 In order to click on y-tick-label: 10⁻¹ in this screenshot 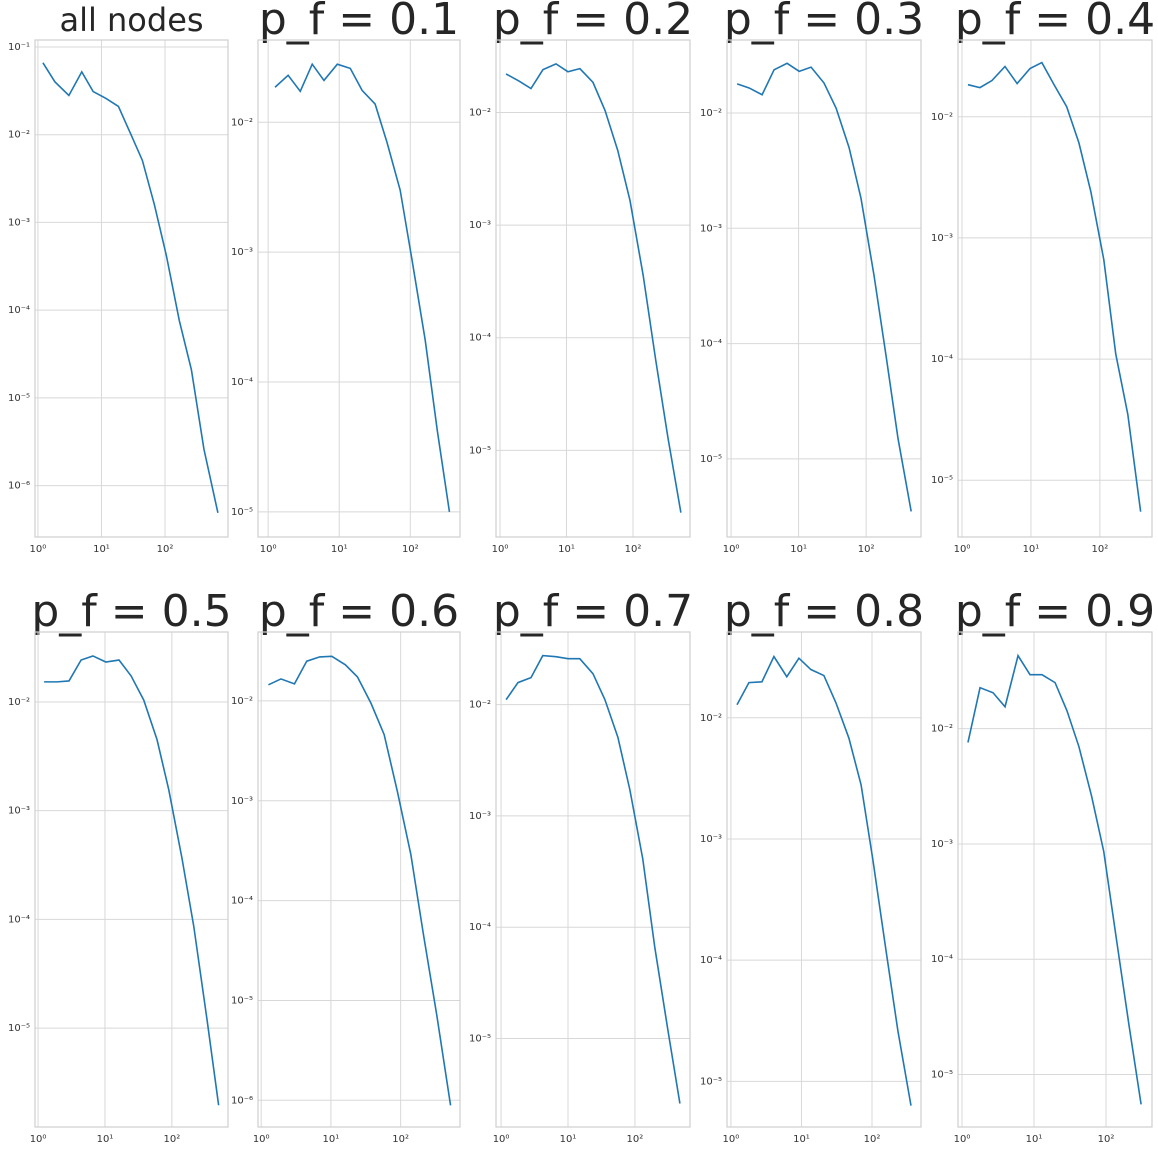, I will do `click(19, 47)`.